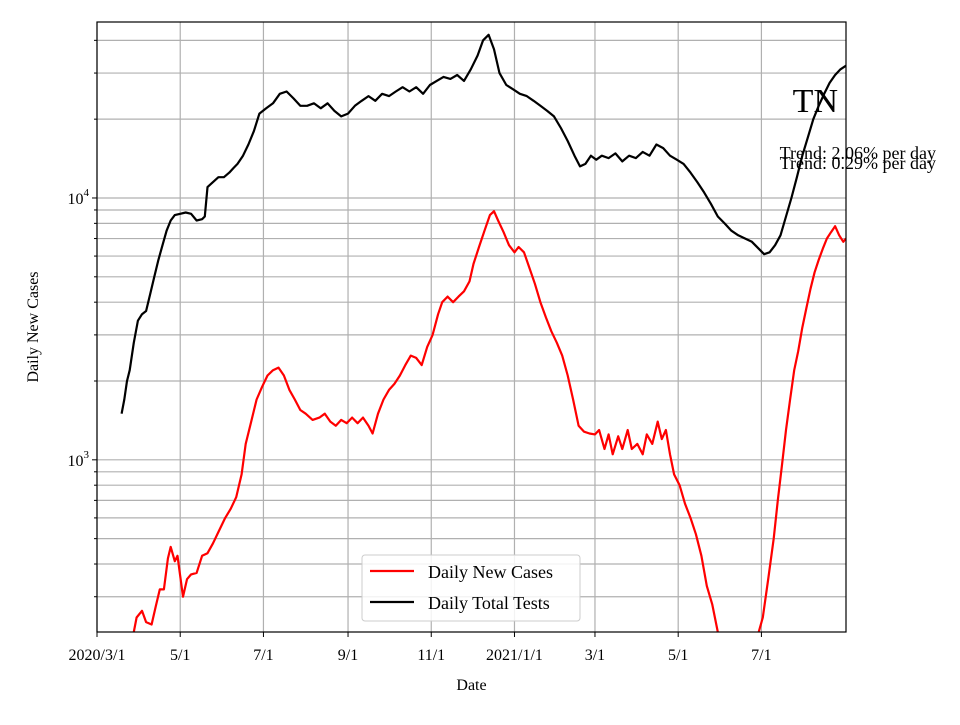  I want to click on x-tick-label: 3/1, so click(595, 655).